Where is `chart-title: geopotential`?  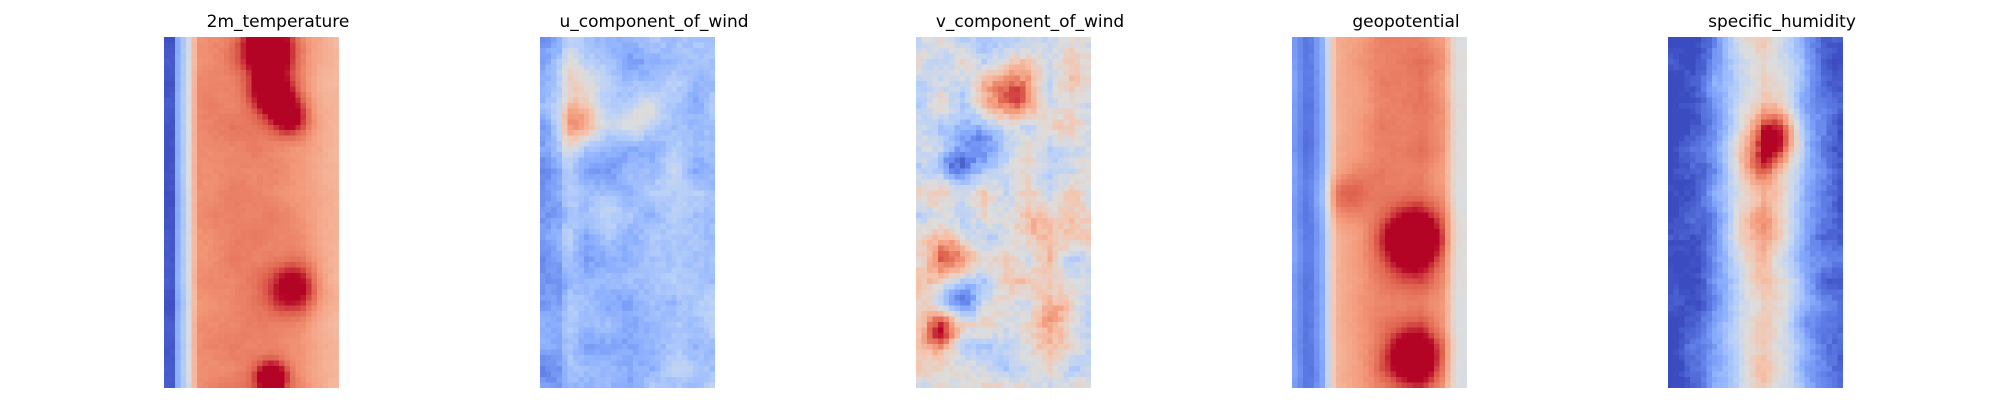 chart-title: geopotential is located at coordinates (1406, 22).